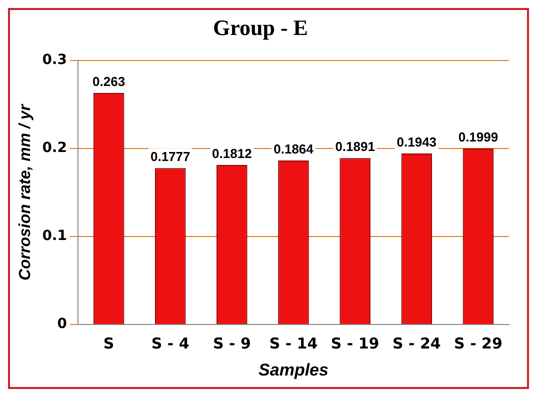 Image resolution: width=541 pixels, height=401 pixels. I want to click on x-tick-label: S - 24, so click(416, 343).